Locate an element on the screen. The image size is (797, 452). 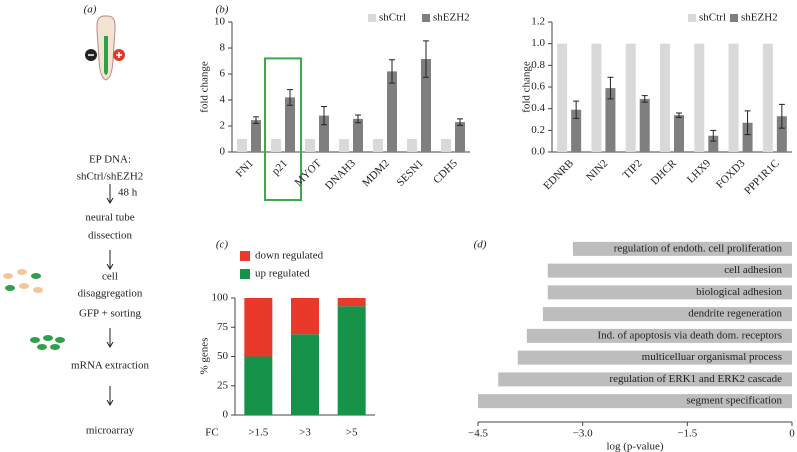
workflow-panel: (a) is located at coordinates (64, 205).